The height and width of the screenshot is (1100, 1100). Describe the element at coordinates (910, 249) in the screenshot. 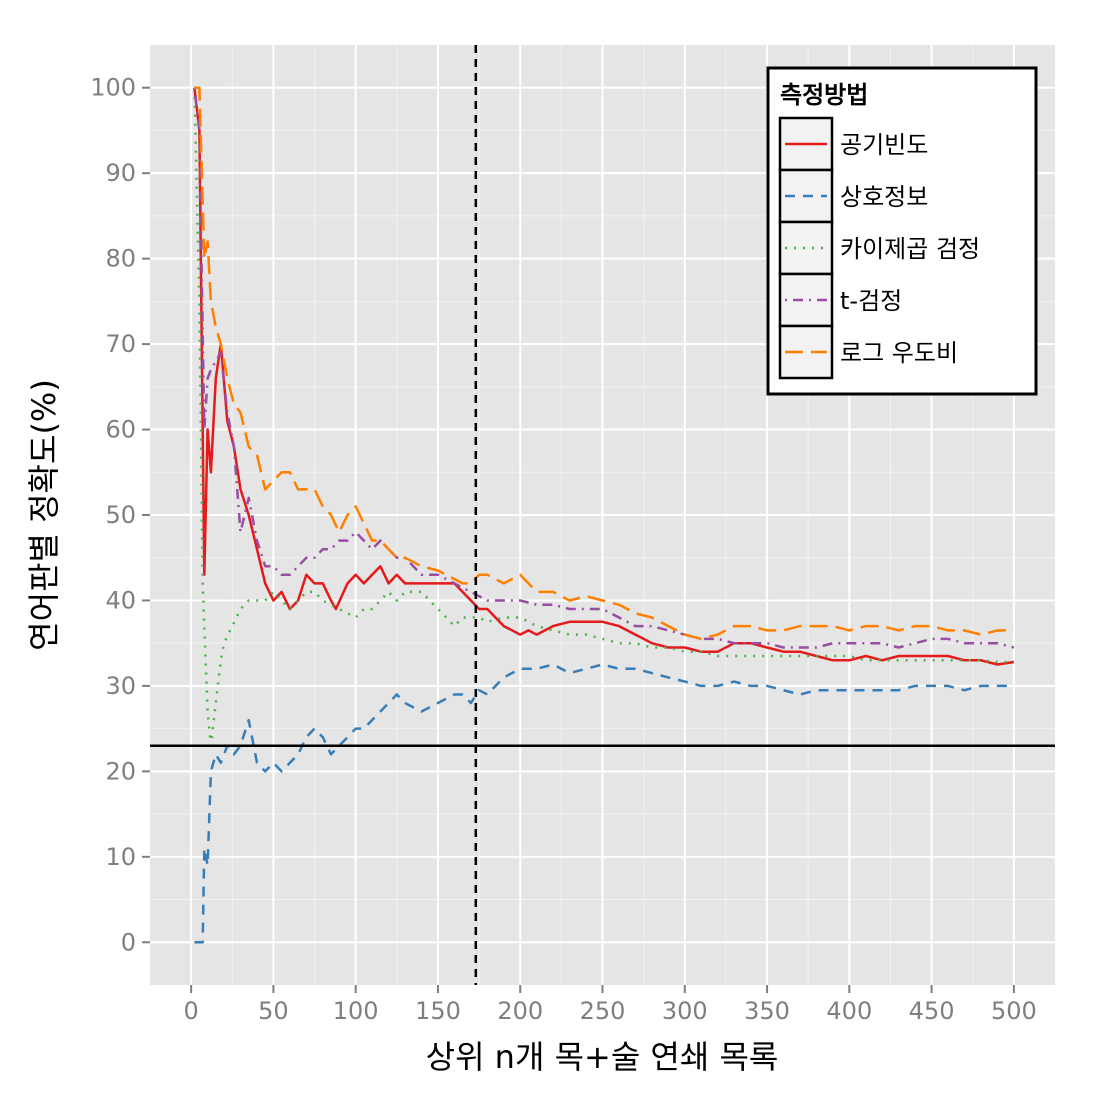

I see `legend-label: 카이제곱 검정` at that location.